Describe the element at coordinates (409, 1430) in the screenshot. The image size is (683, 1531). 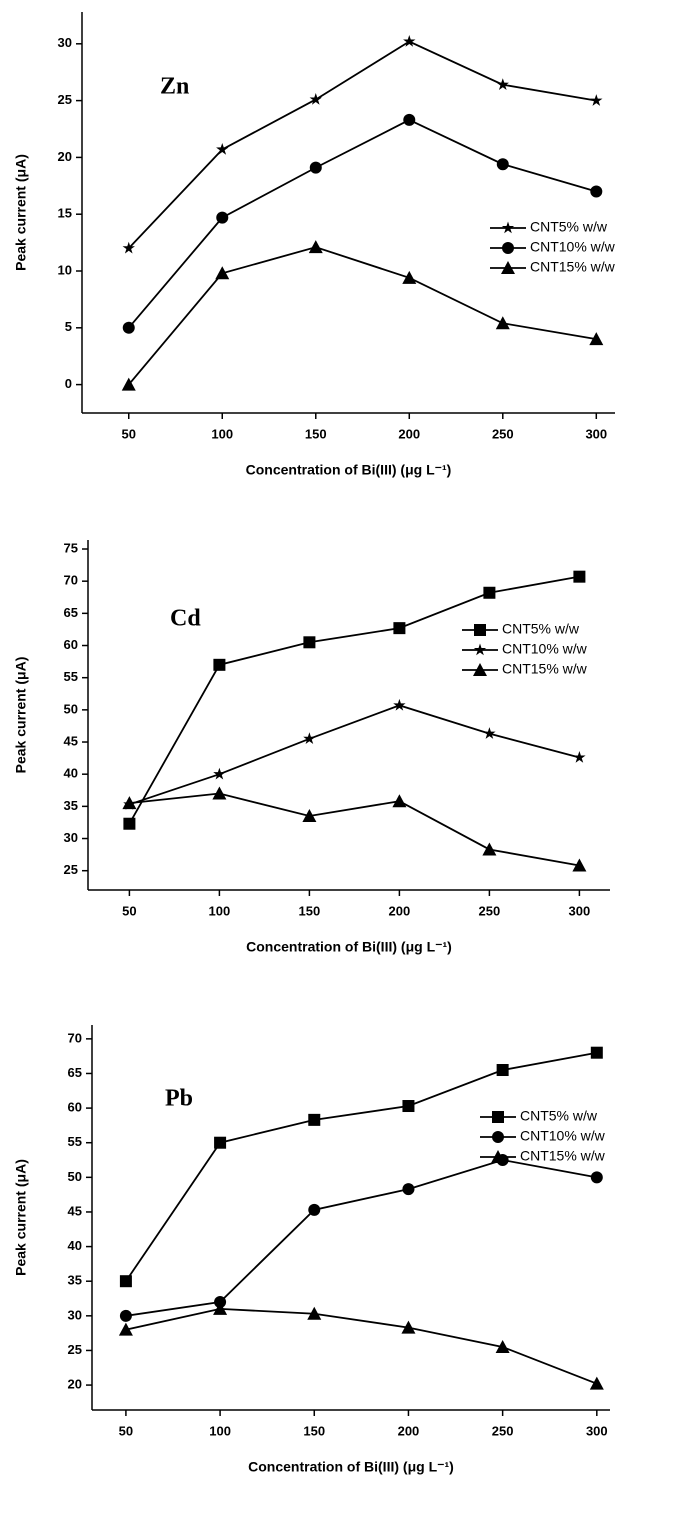
I see `x-tick-label: 200` at that location.